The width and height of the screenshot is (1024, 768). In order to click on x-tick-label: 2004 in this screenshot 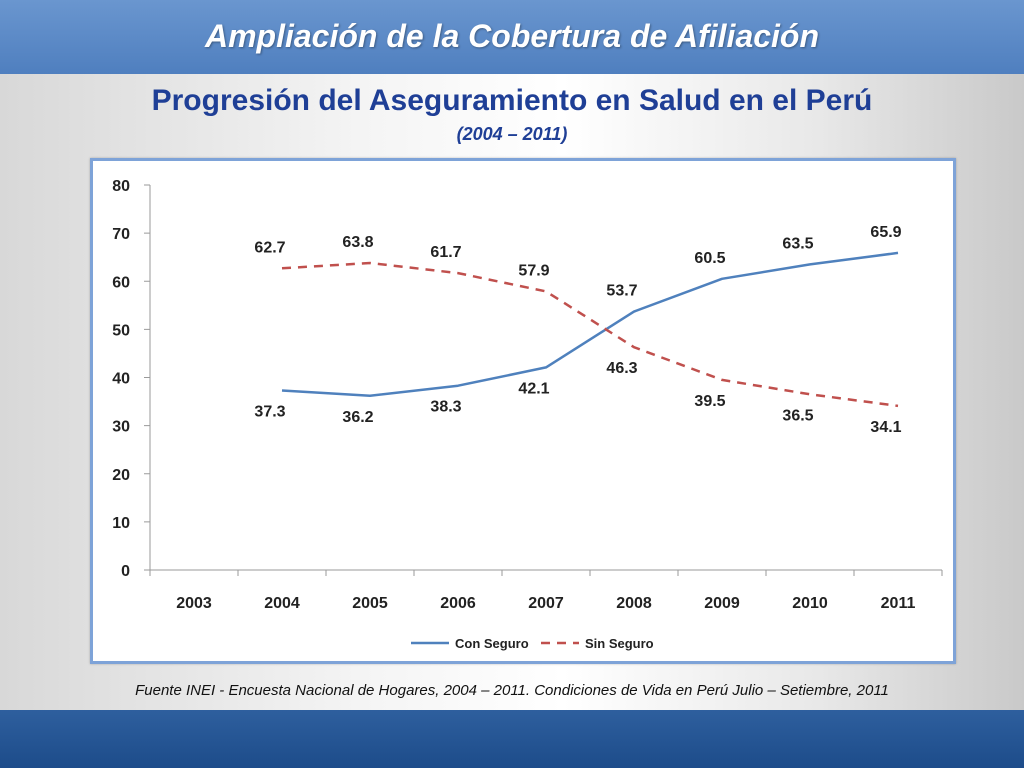, I will do `click(282, 603)`.